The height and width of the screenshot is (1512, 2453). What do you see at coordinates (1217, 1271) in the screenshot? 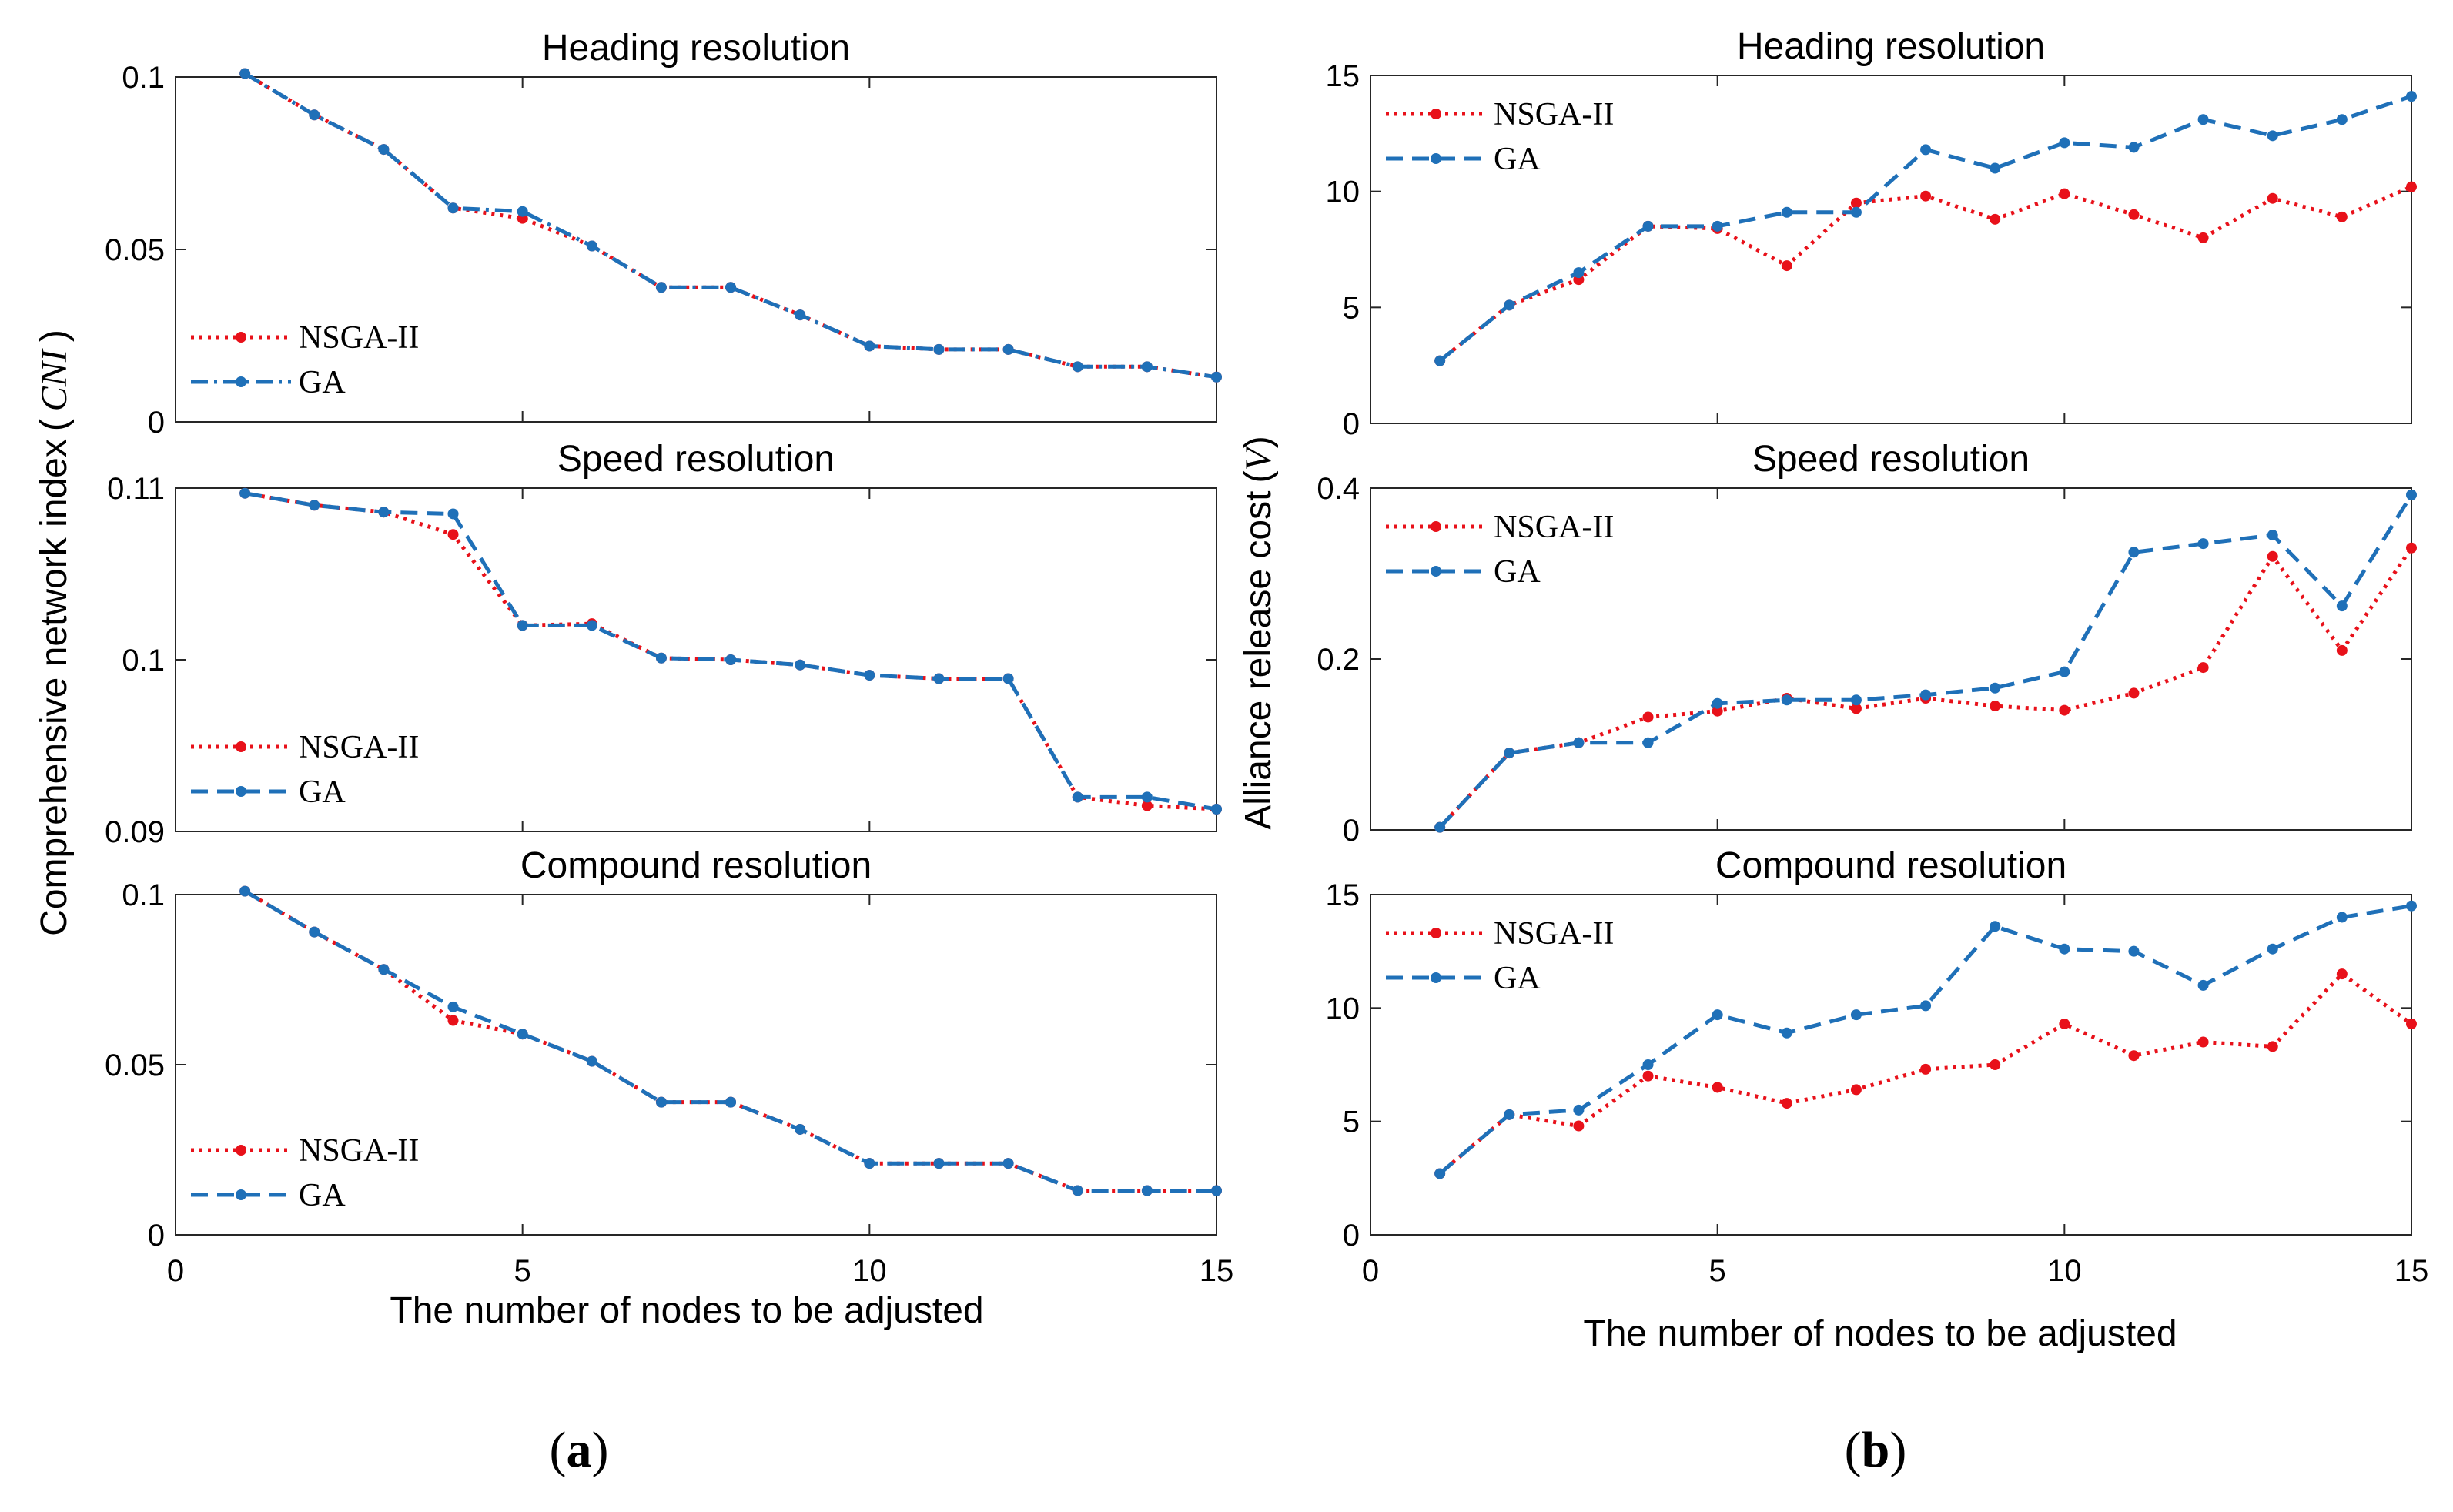
I see `x-tick-label-a3: 15` at bounding box center [1217, 1271].